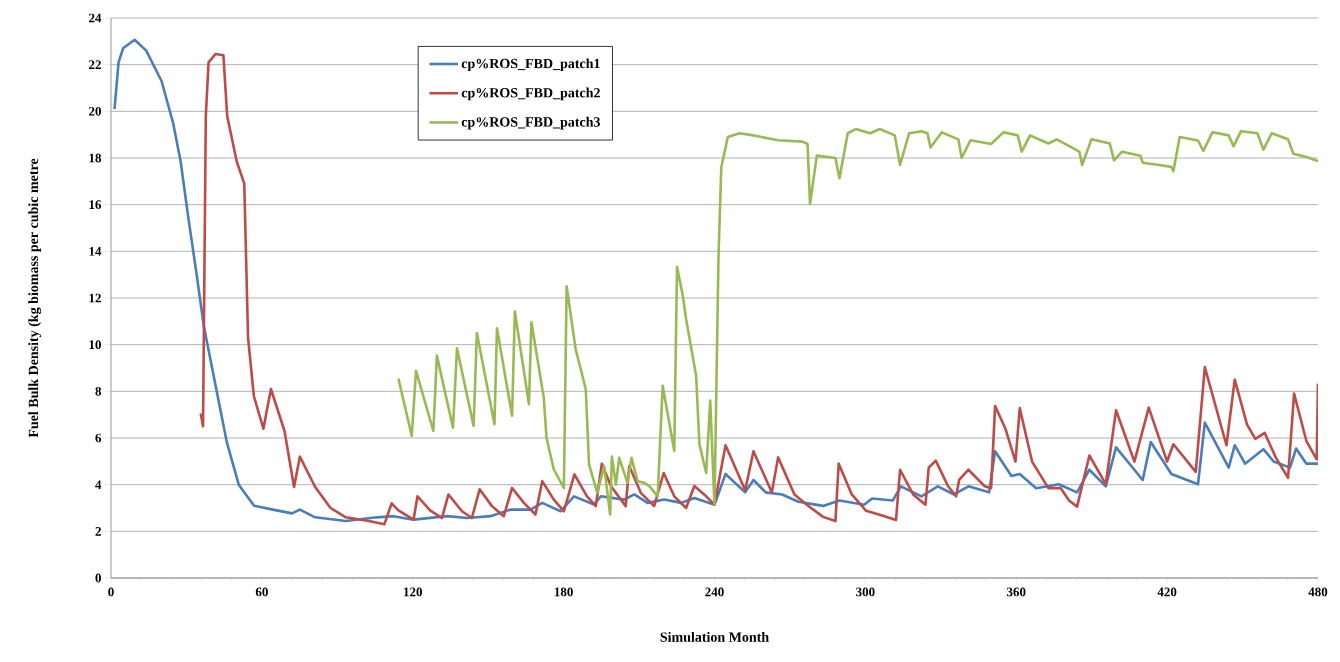 The image size is (1340, 662). I want to click on y-tick-label: 18, so click(95, 158).